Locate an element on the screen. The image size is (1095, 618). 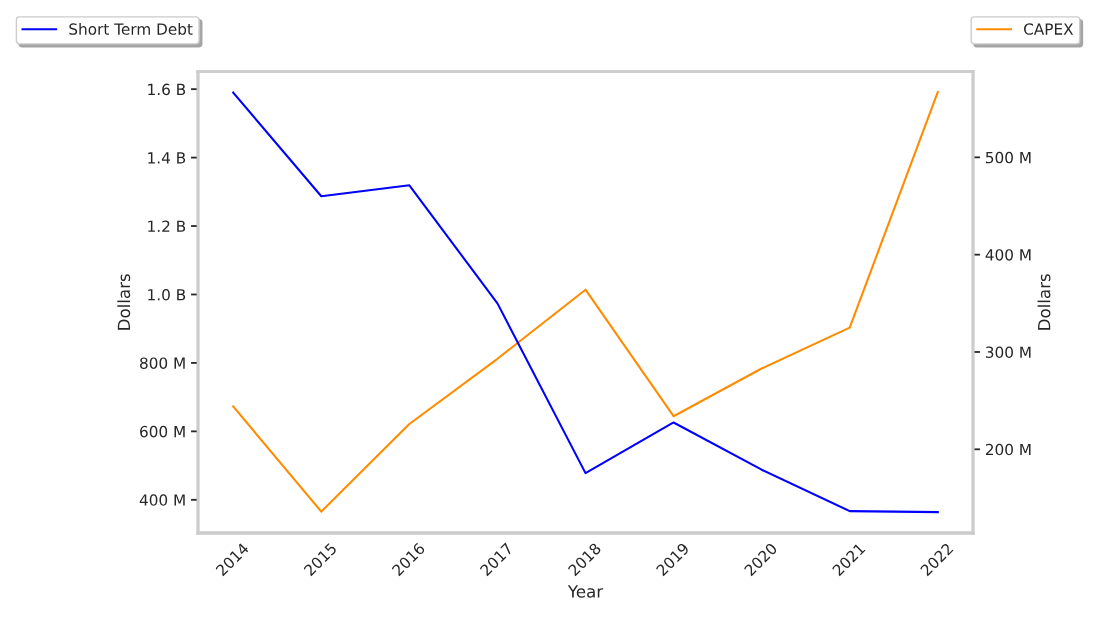
legend-label: Short Term Debt is located at coordinates (131, 29).